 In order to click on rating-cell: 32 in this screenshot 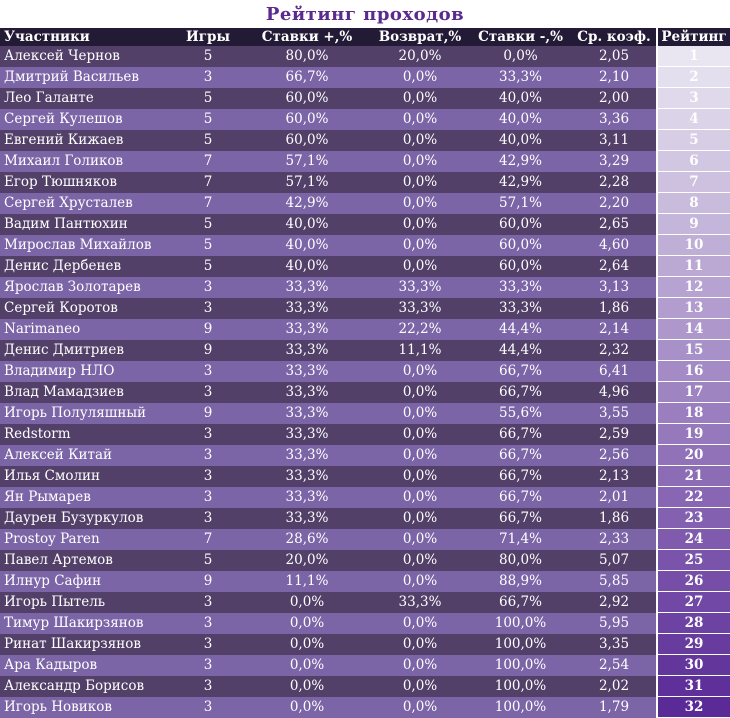, I will do `click(693, 707)`.